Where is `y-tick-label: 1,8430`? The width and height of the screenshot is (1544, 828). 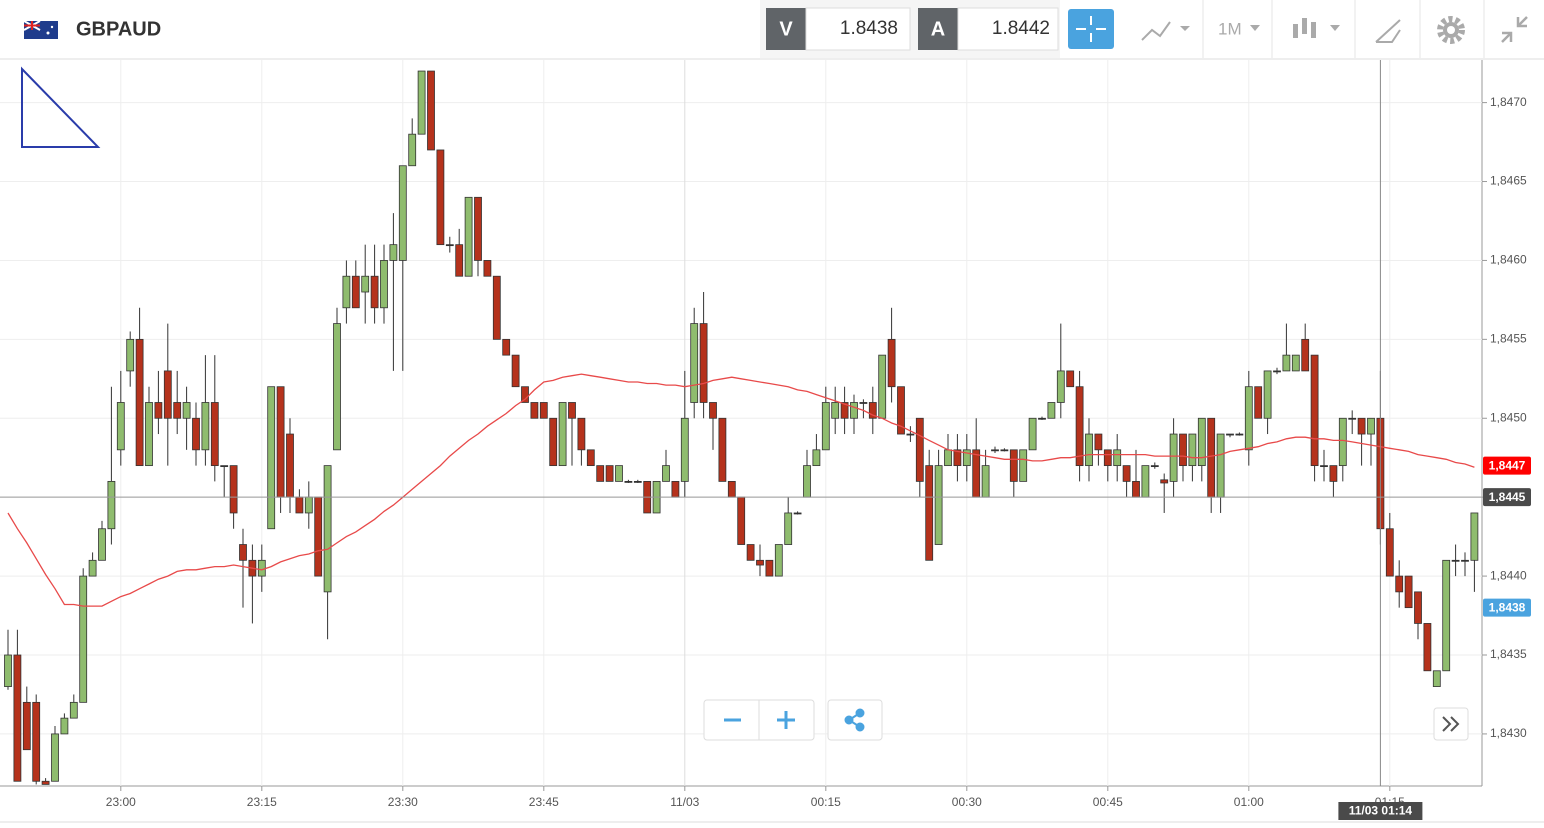
y-tick-label: 1,8430 is located at coordinates (1508, 733).